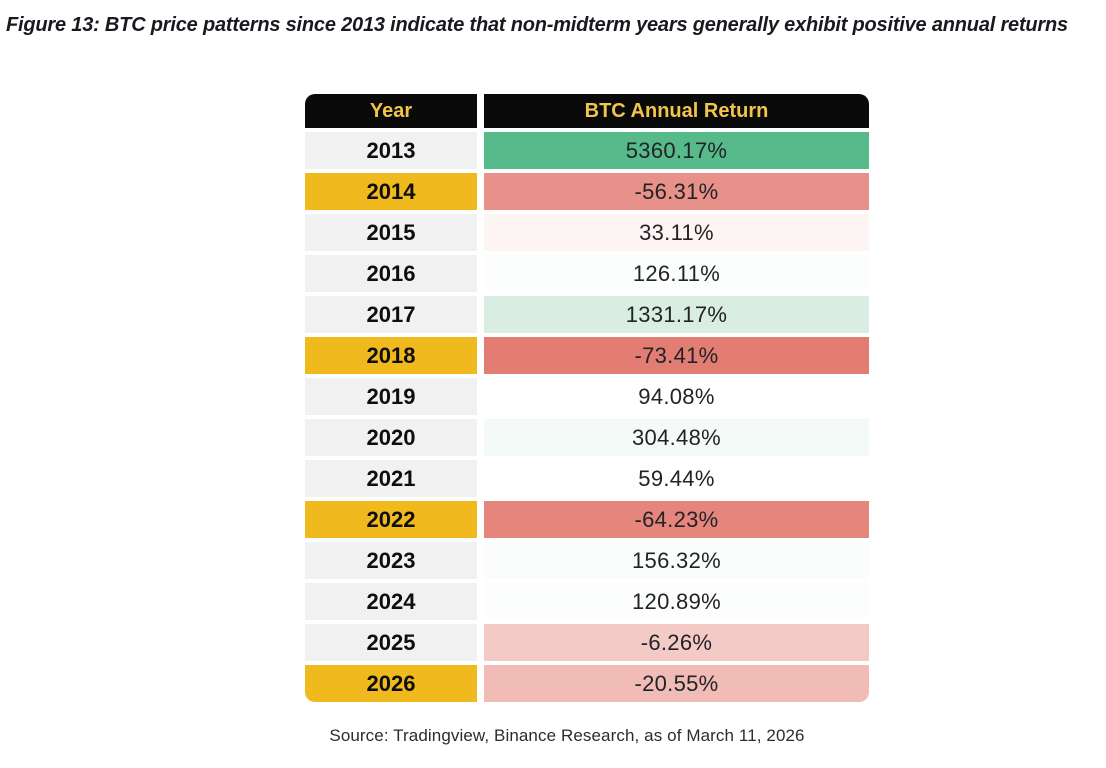  Describe the element at coordinates (676, 396) in the screenshot. I see `annual-return-cell: 94.08%` at that location.